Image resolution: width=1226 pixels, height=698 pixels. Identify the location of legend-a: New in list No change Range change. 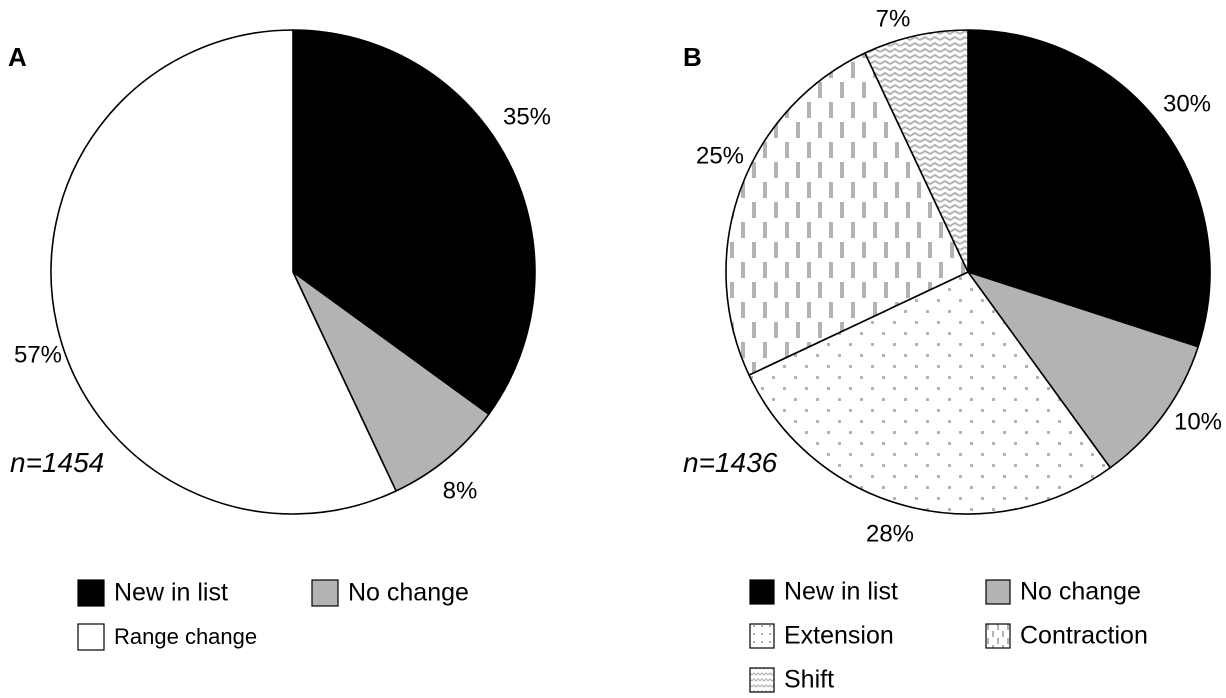
(273, 615).